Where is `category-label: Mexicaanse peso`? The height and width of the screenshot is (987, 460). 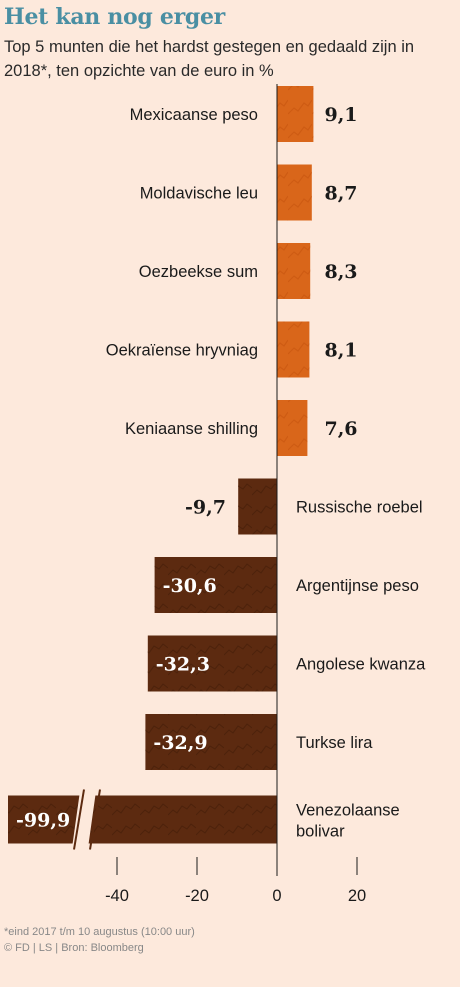
category-label: Mexicaanse peso is located at coordinates (194, 115).